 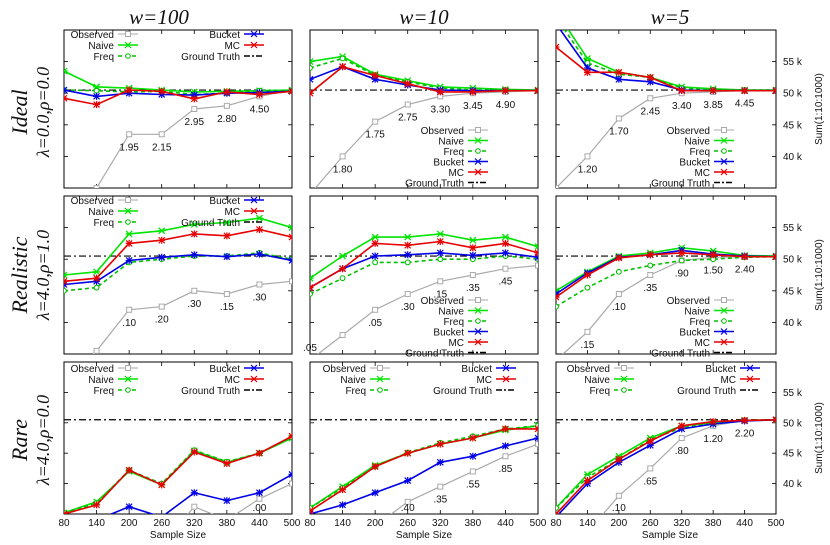 I want to click on x-axis-label-col1: Sample Size, so click(x=178, y=535).